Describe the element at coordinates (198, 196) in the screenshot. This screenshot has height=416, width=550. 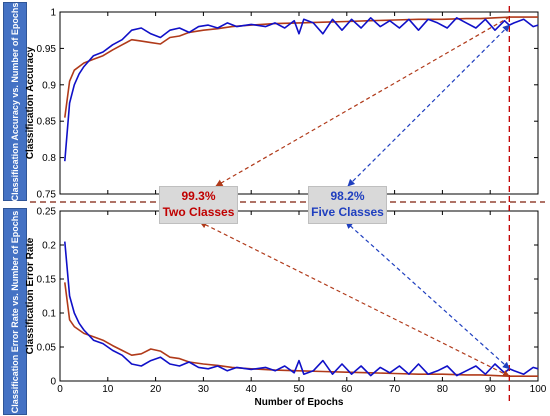
I see `two-classes-accuracy: 99.3%` at that location.